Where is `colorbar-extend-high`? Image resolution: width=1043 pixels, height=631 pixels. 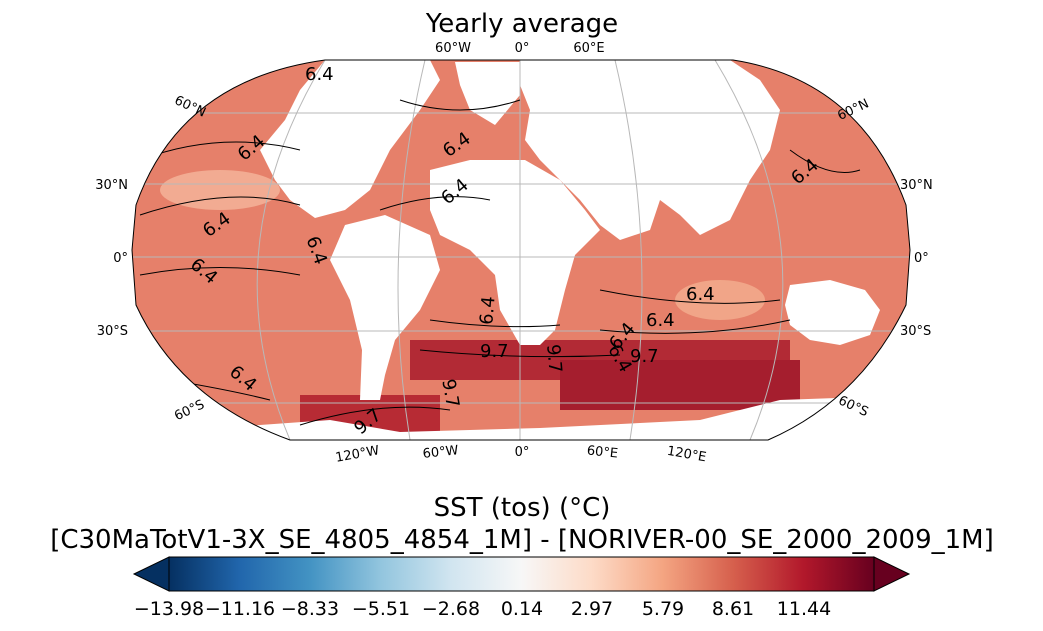 colorbar-extend-high is located at coordinates (892, 574).